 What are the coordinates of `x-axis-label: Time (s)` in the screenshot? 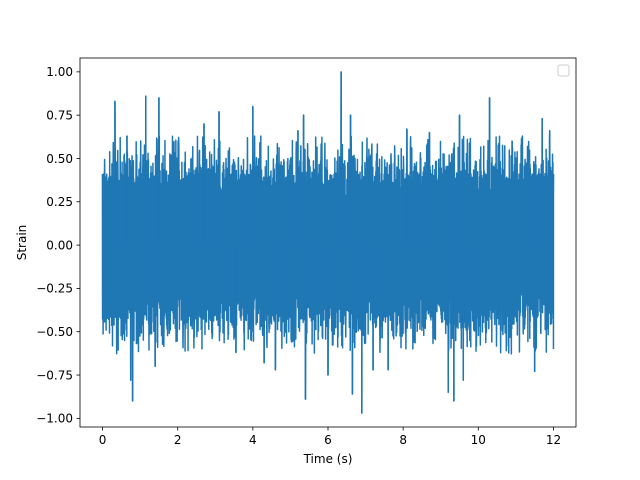 It's located at (328, 459).